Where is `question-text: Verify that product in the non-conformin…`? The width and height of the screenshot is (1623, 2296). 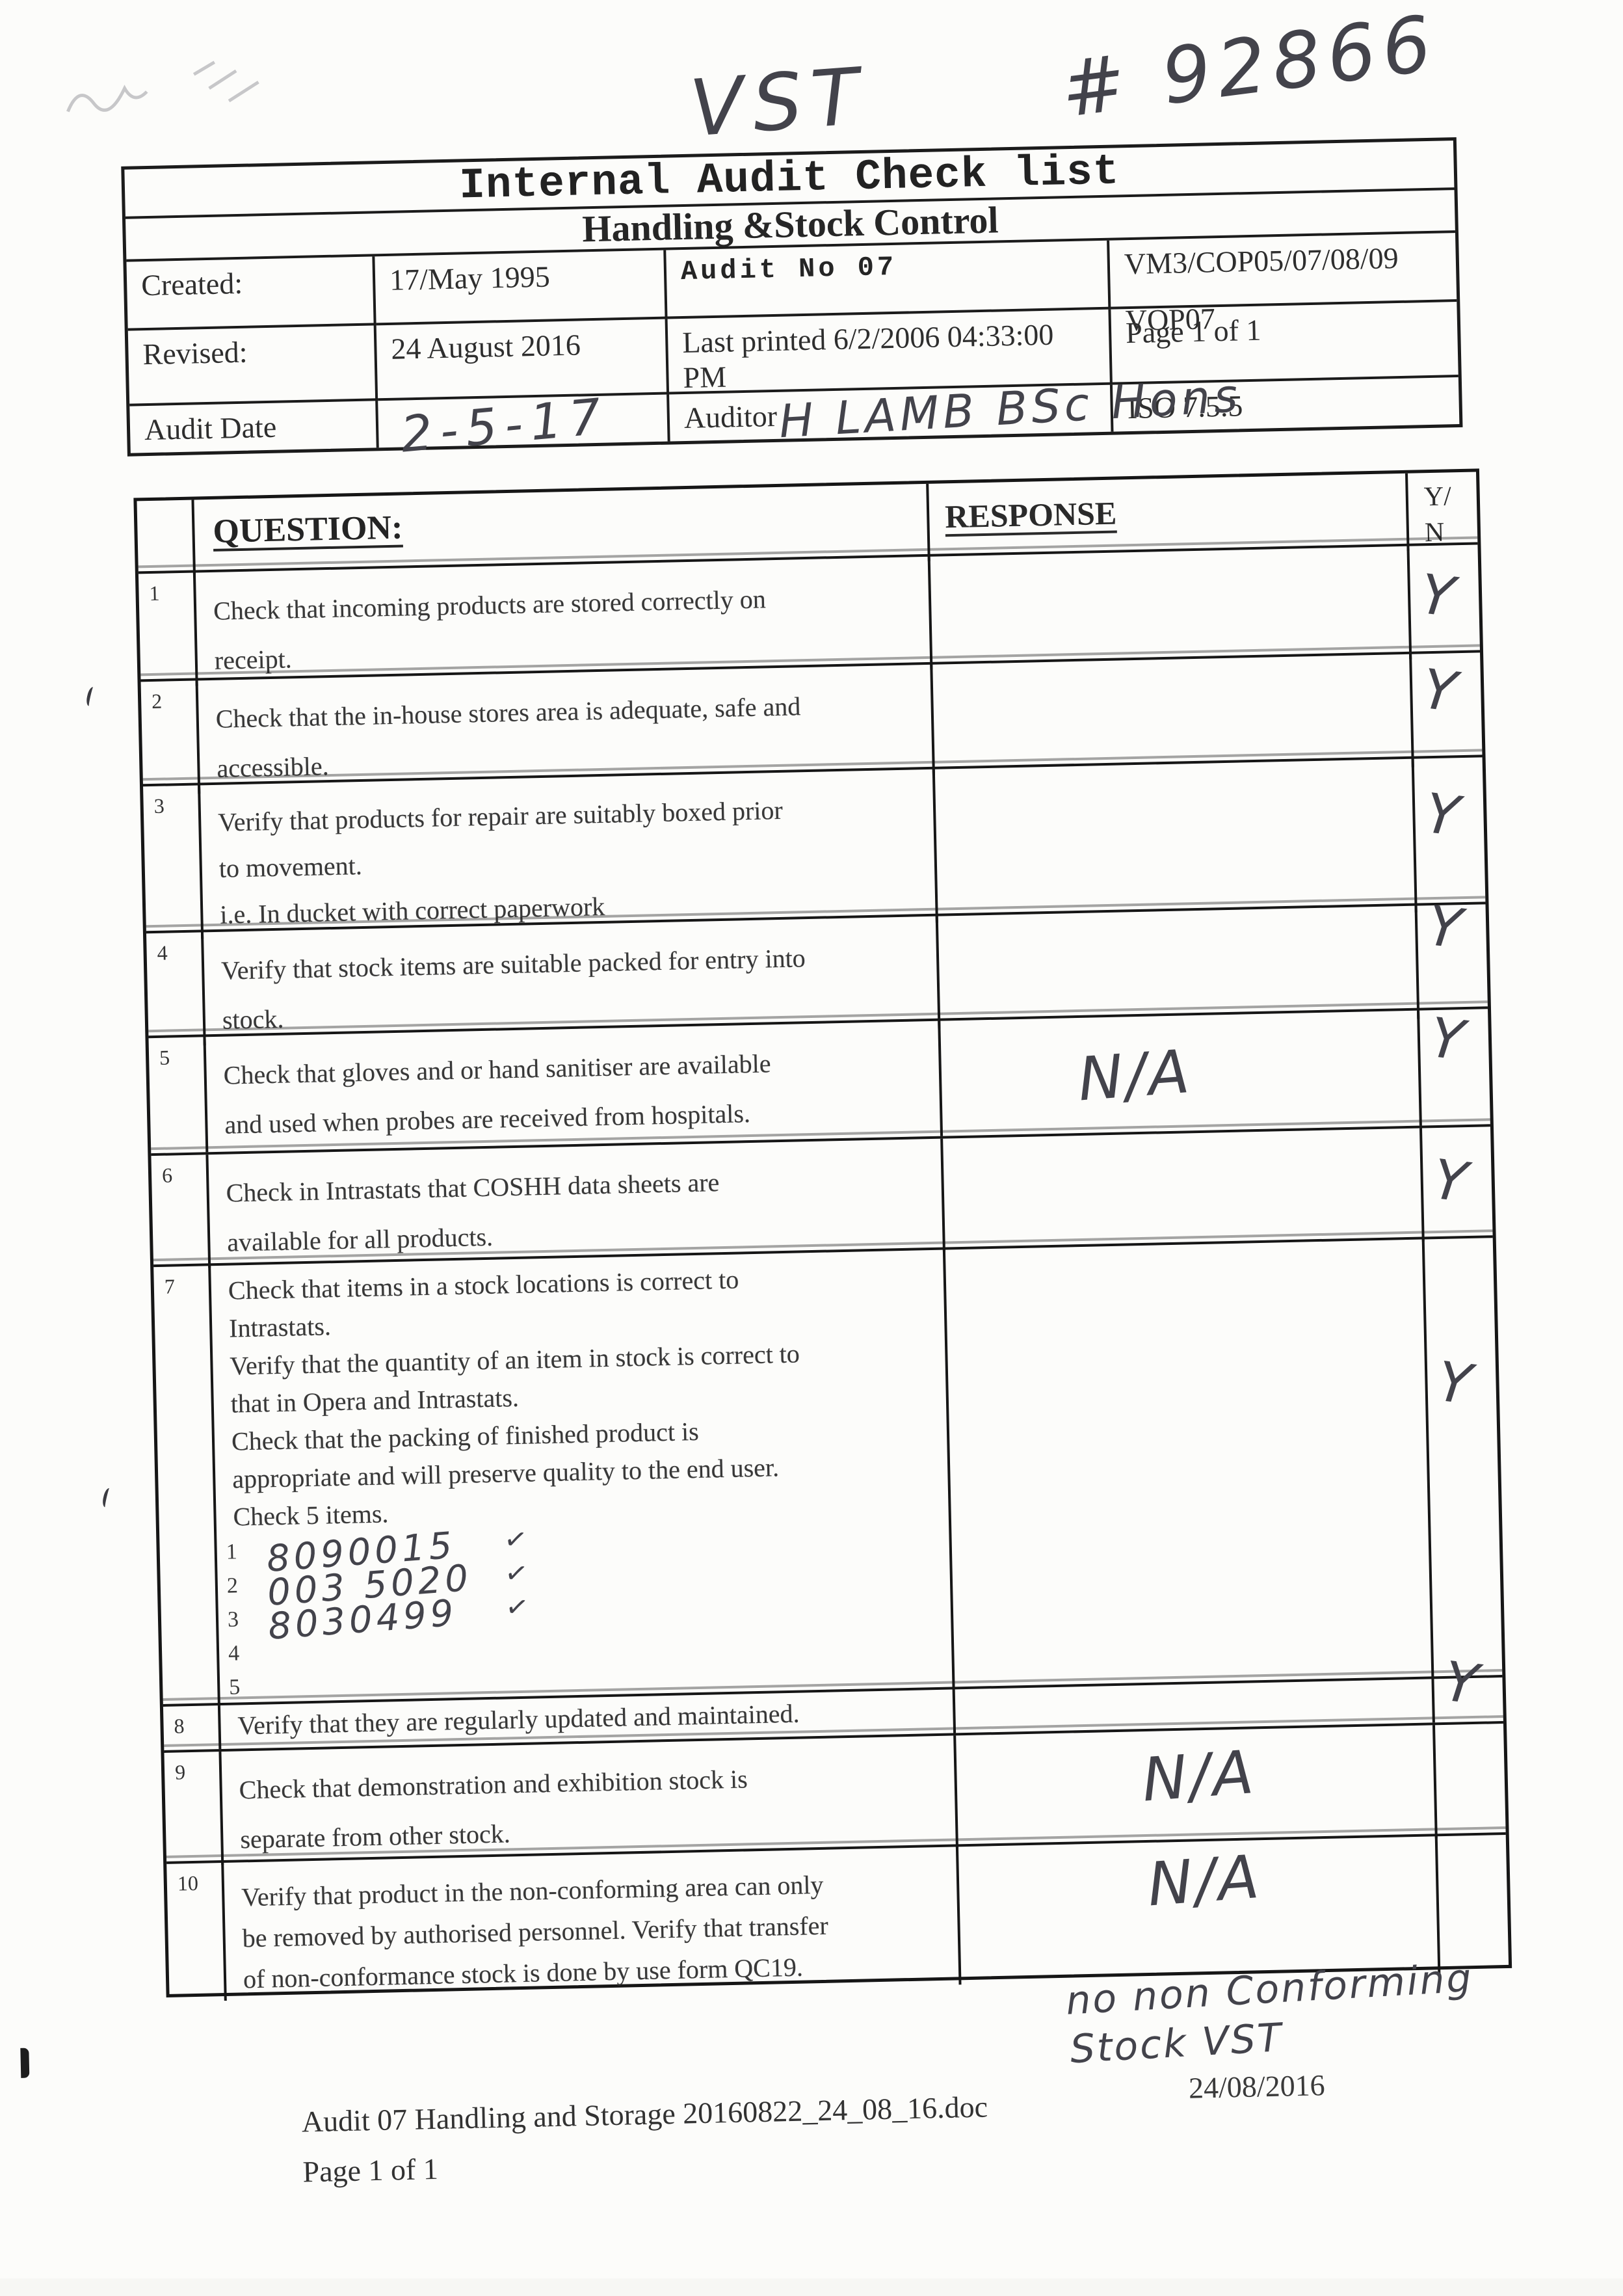
question-text: Verify that product in the non-conformin… is located at coordinates (535, 1931).